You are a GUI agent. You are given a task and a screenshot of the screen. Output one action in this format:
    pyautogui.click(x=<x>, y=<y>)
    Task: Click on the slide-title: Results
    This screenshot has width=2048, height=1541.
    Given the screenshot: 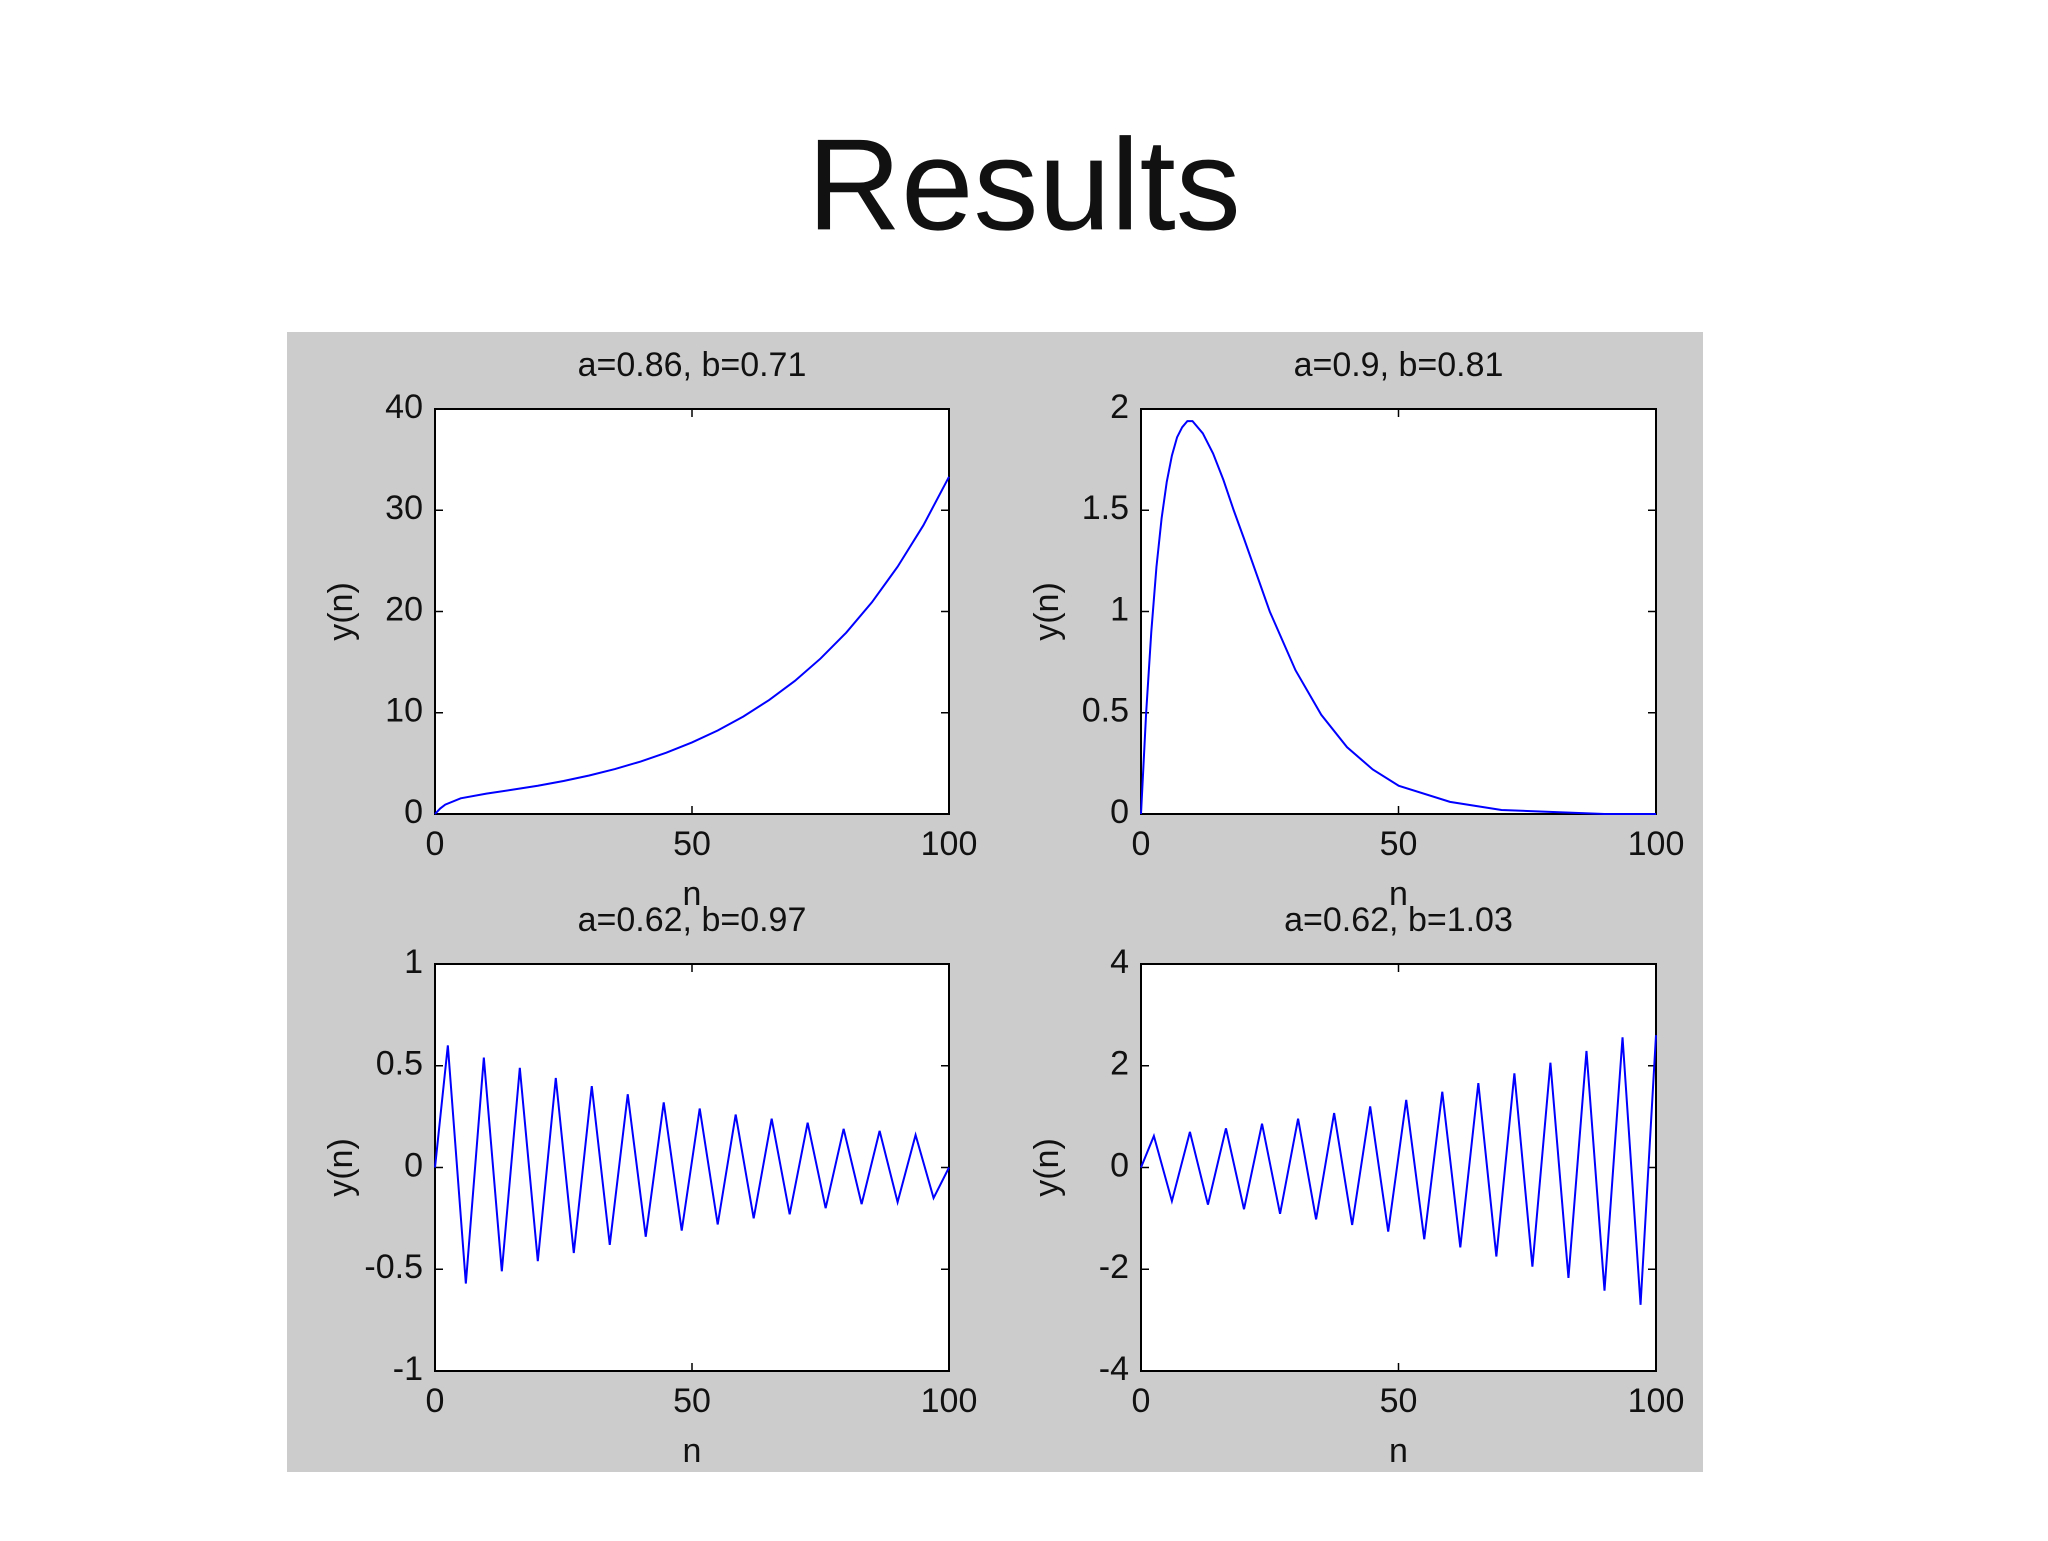 What is the action you would take?
    pyautogui.click(x=1023, y=184)
    